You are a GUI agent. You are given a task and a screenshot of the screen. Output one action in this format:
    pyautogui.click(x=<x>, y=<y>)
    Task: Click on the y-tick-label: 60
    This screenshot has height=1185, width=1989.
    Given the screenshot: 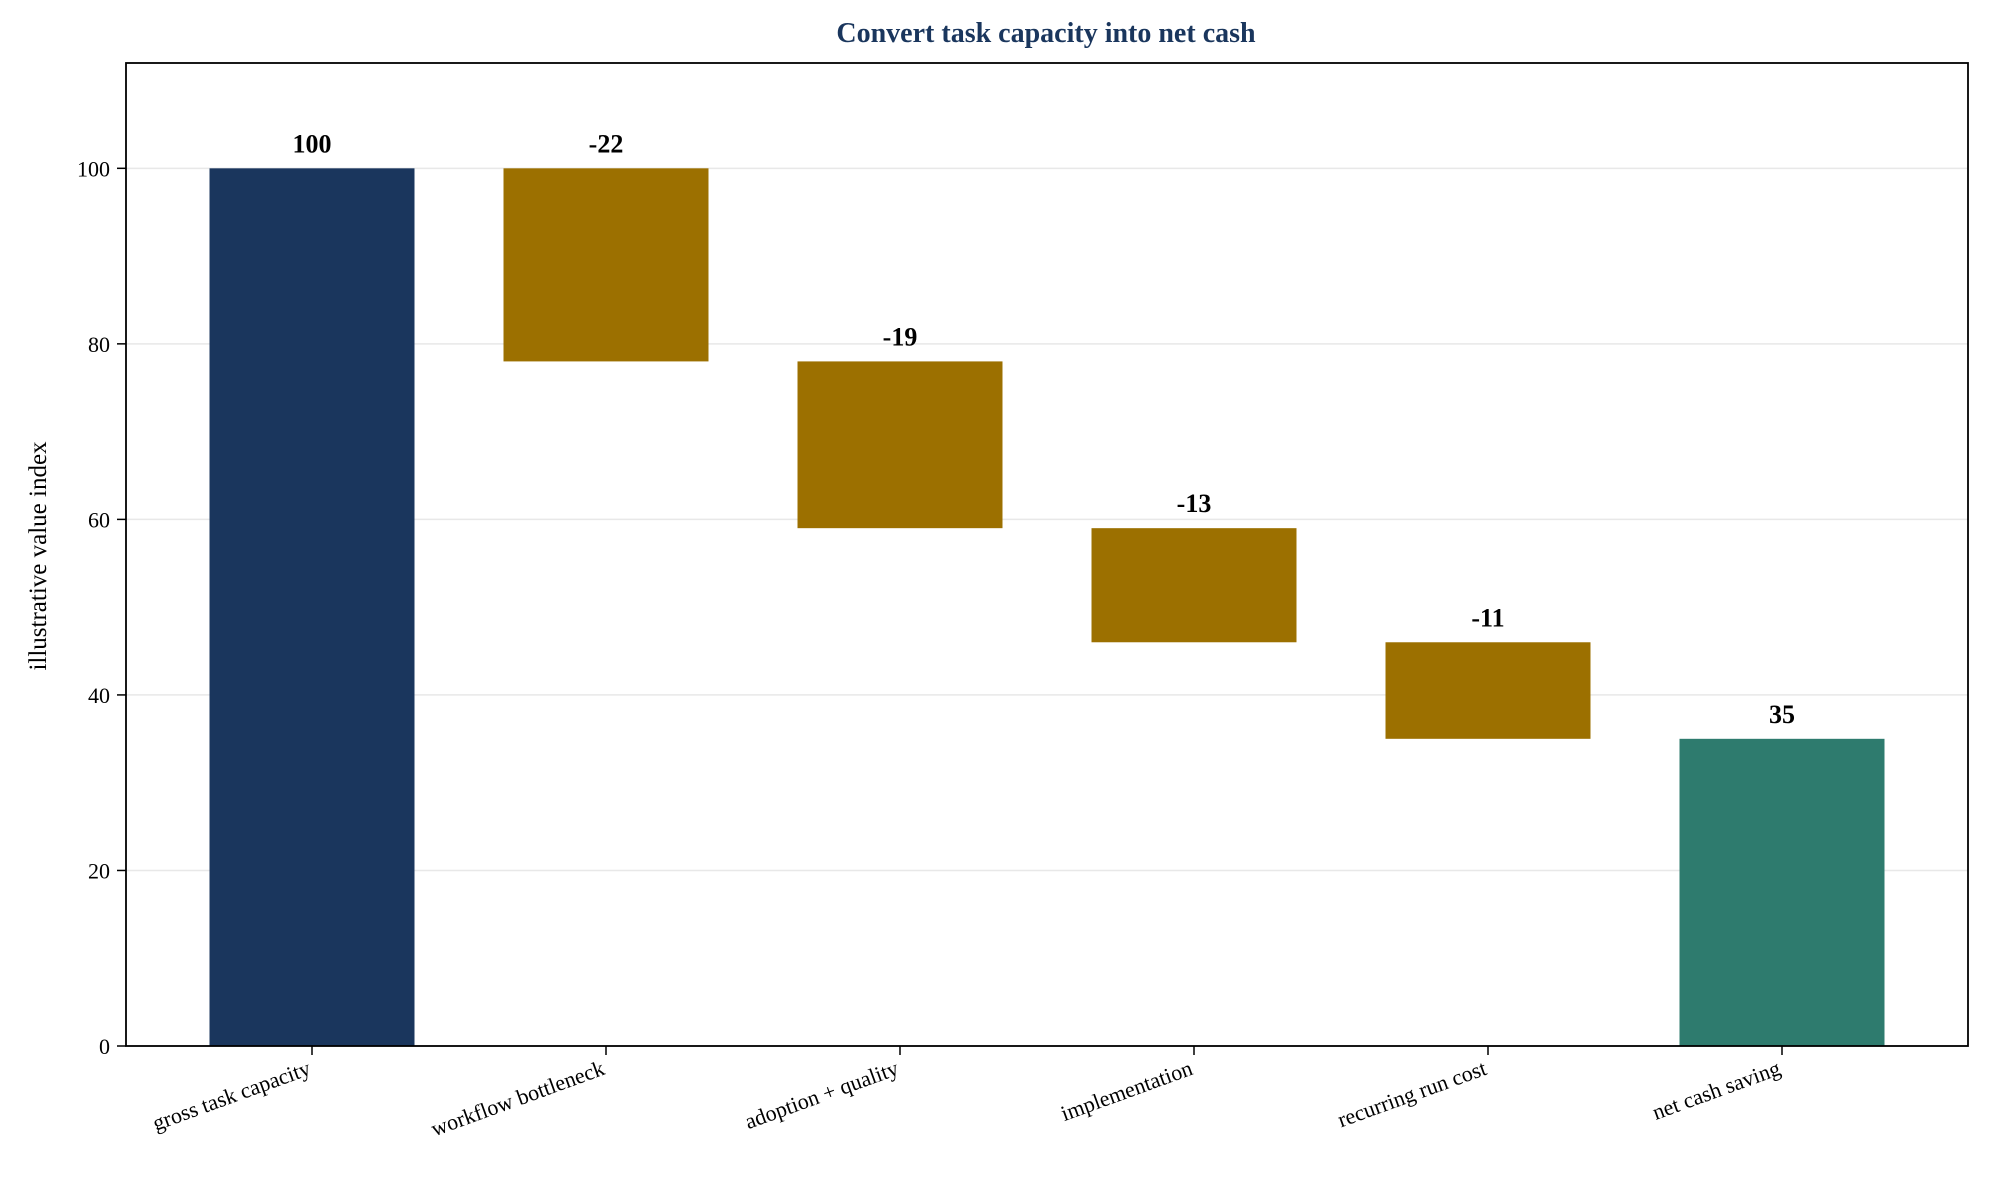 What is the action you would take?
    pyautogui.click(x=99, y=519)
    